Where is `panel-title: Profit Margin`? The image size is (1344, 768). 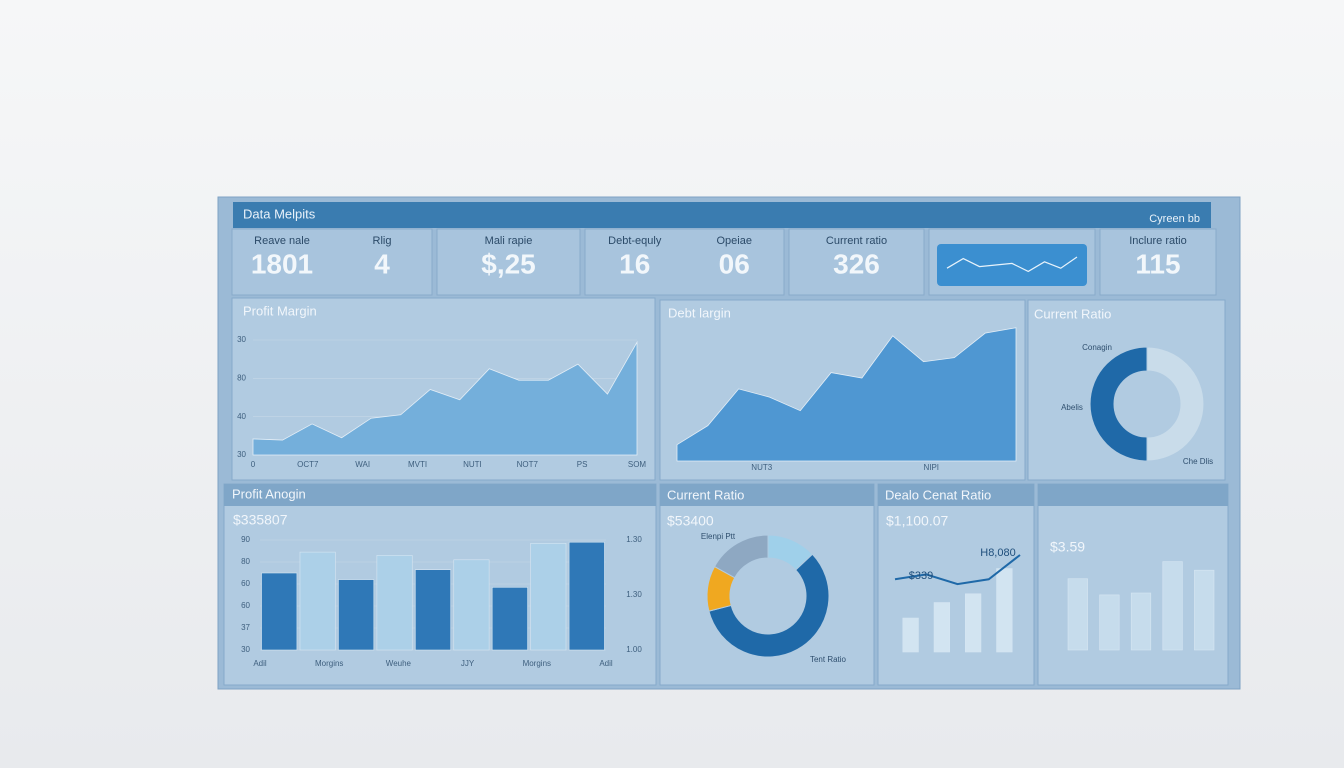
panel-title: Profit Margin is located at coordinates (280, 310).